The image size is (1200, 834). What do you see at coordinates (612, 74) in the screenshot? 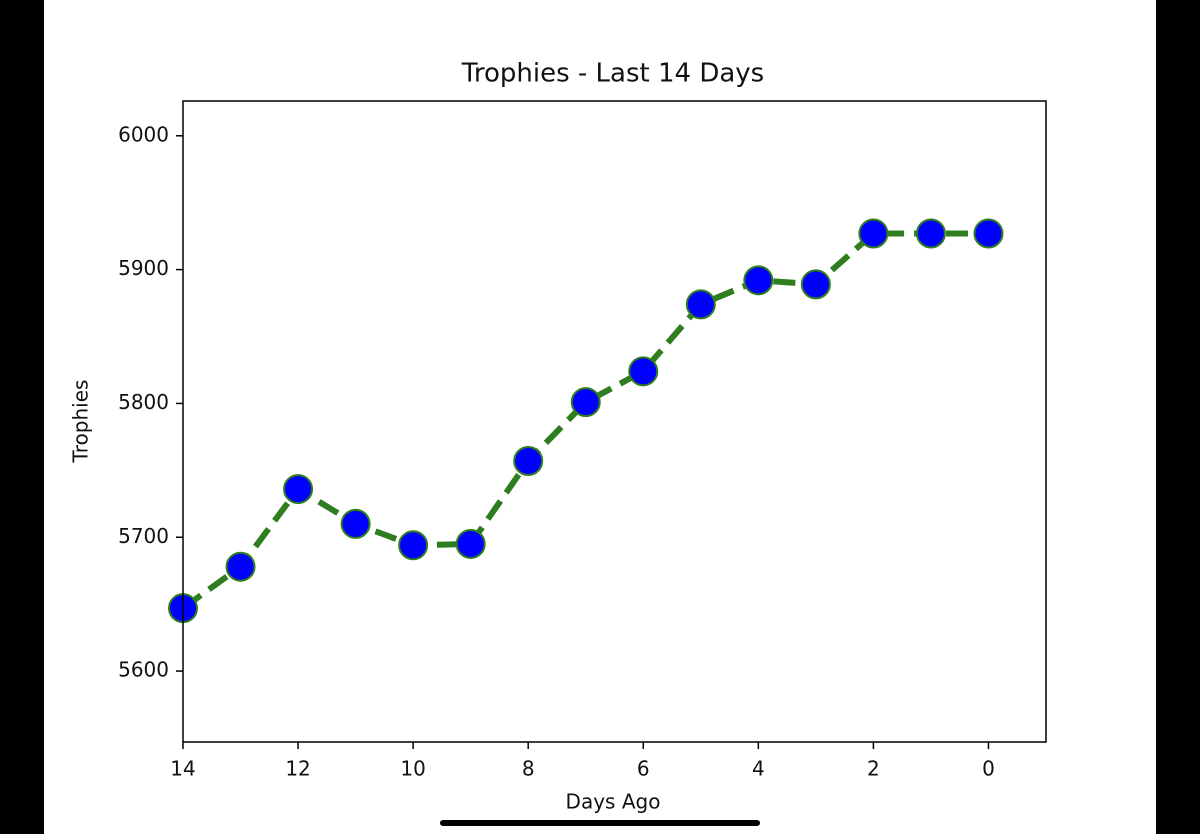
I see `chart-title: Trophies - Last 14 Days` at bounding box center [612, 74].